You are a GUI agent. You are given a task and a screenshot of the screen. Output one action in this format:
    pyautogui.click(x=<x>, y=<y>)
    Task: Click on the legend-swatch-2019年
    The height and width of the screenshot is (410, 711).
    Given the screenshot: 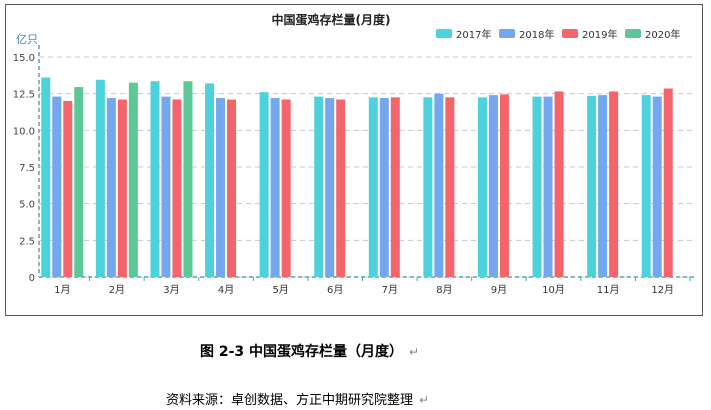 What is the action you would take?
    pyautogui.click(x=570, y=33)
    